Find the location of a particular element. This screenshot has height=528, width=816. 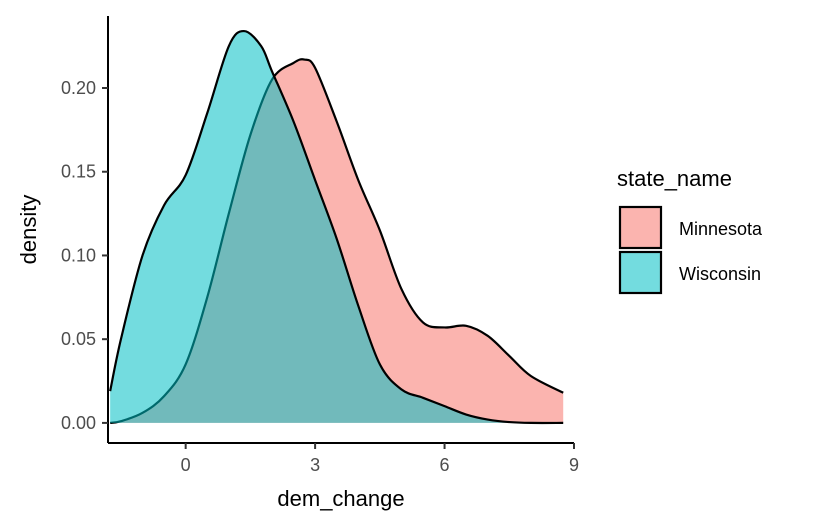

y-axis-title: density is located at coordinates (28, 230).